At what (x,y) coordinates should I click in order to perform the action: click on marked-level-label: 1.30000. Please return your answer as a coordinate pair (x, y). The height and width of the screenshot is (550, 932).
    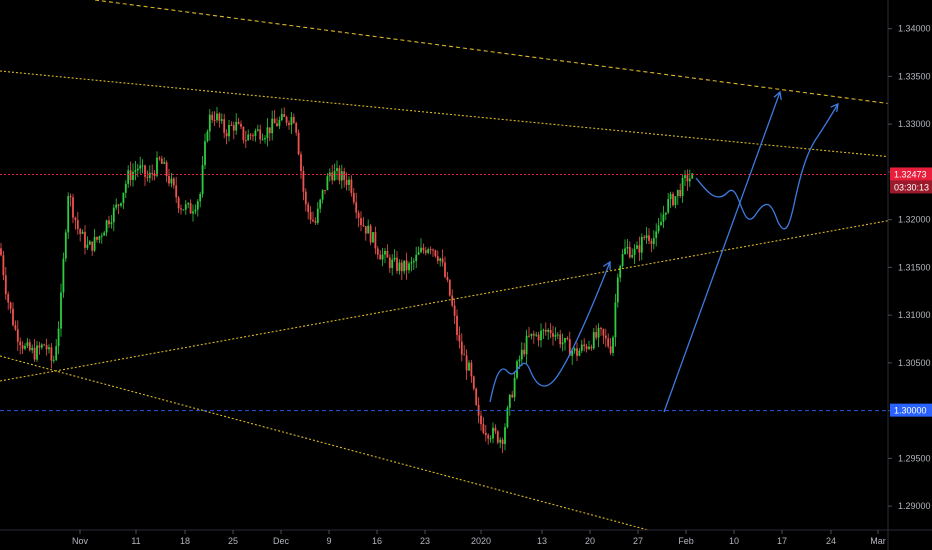
    Looking at the image, I should click on (910, 411).